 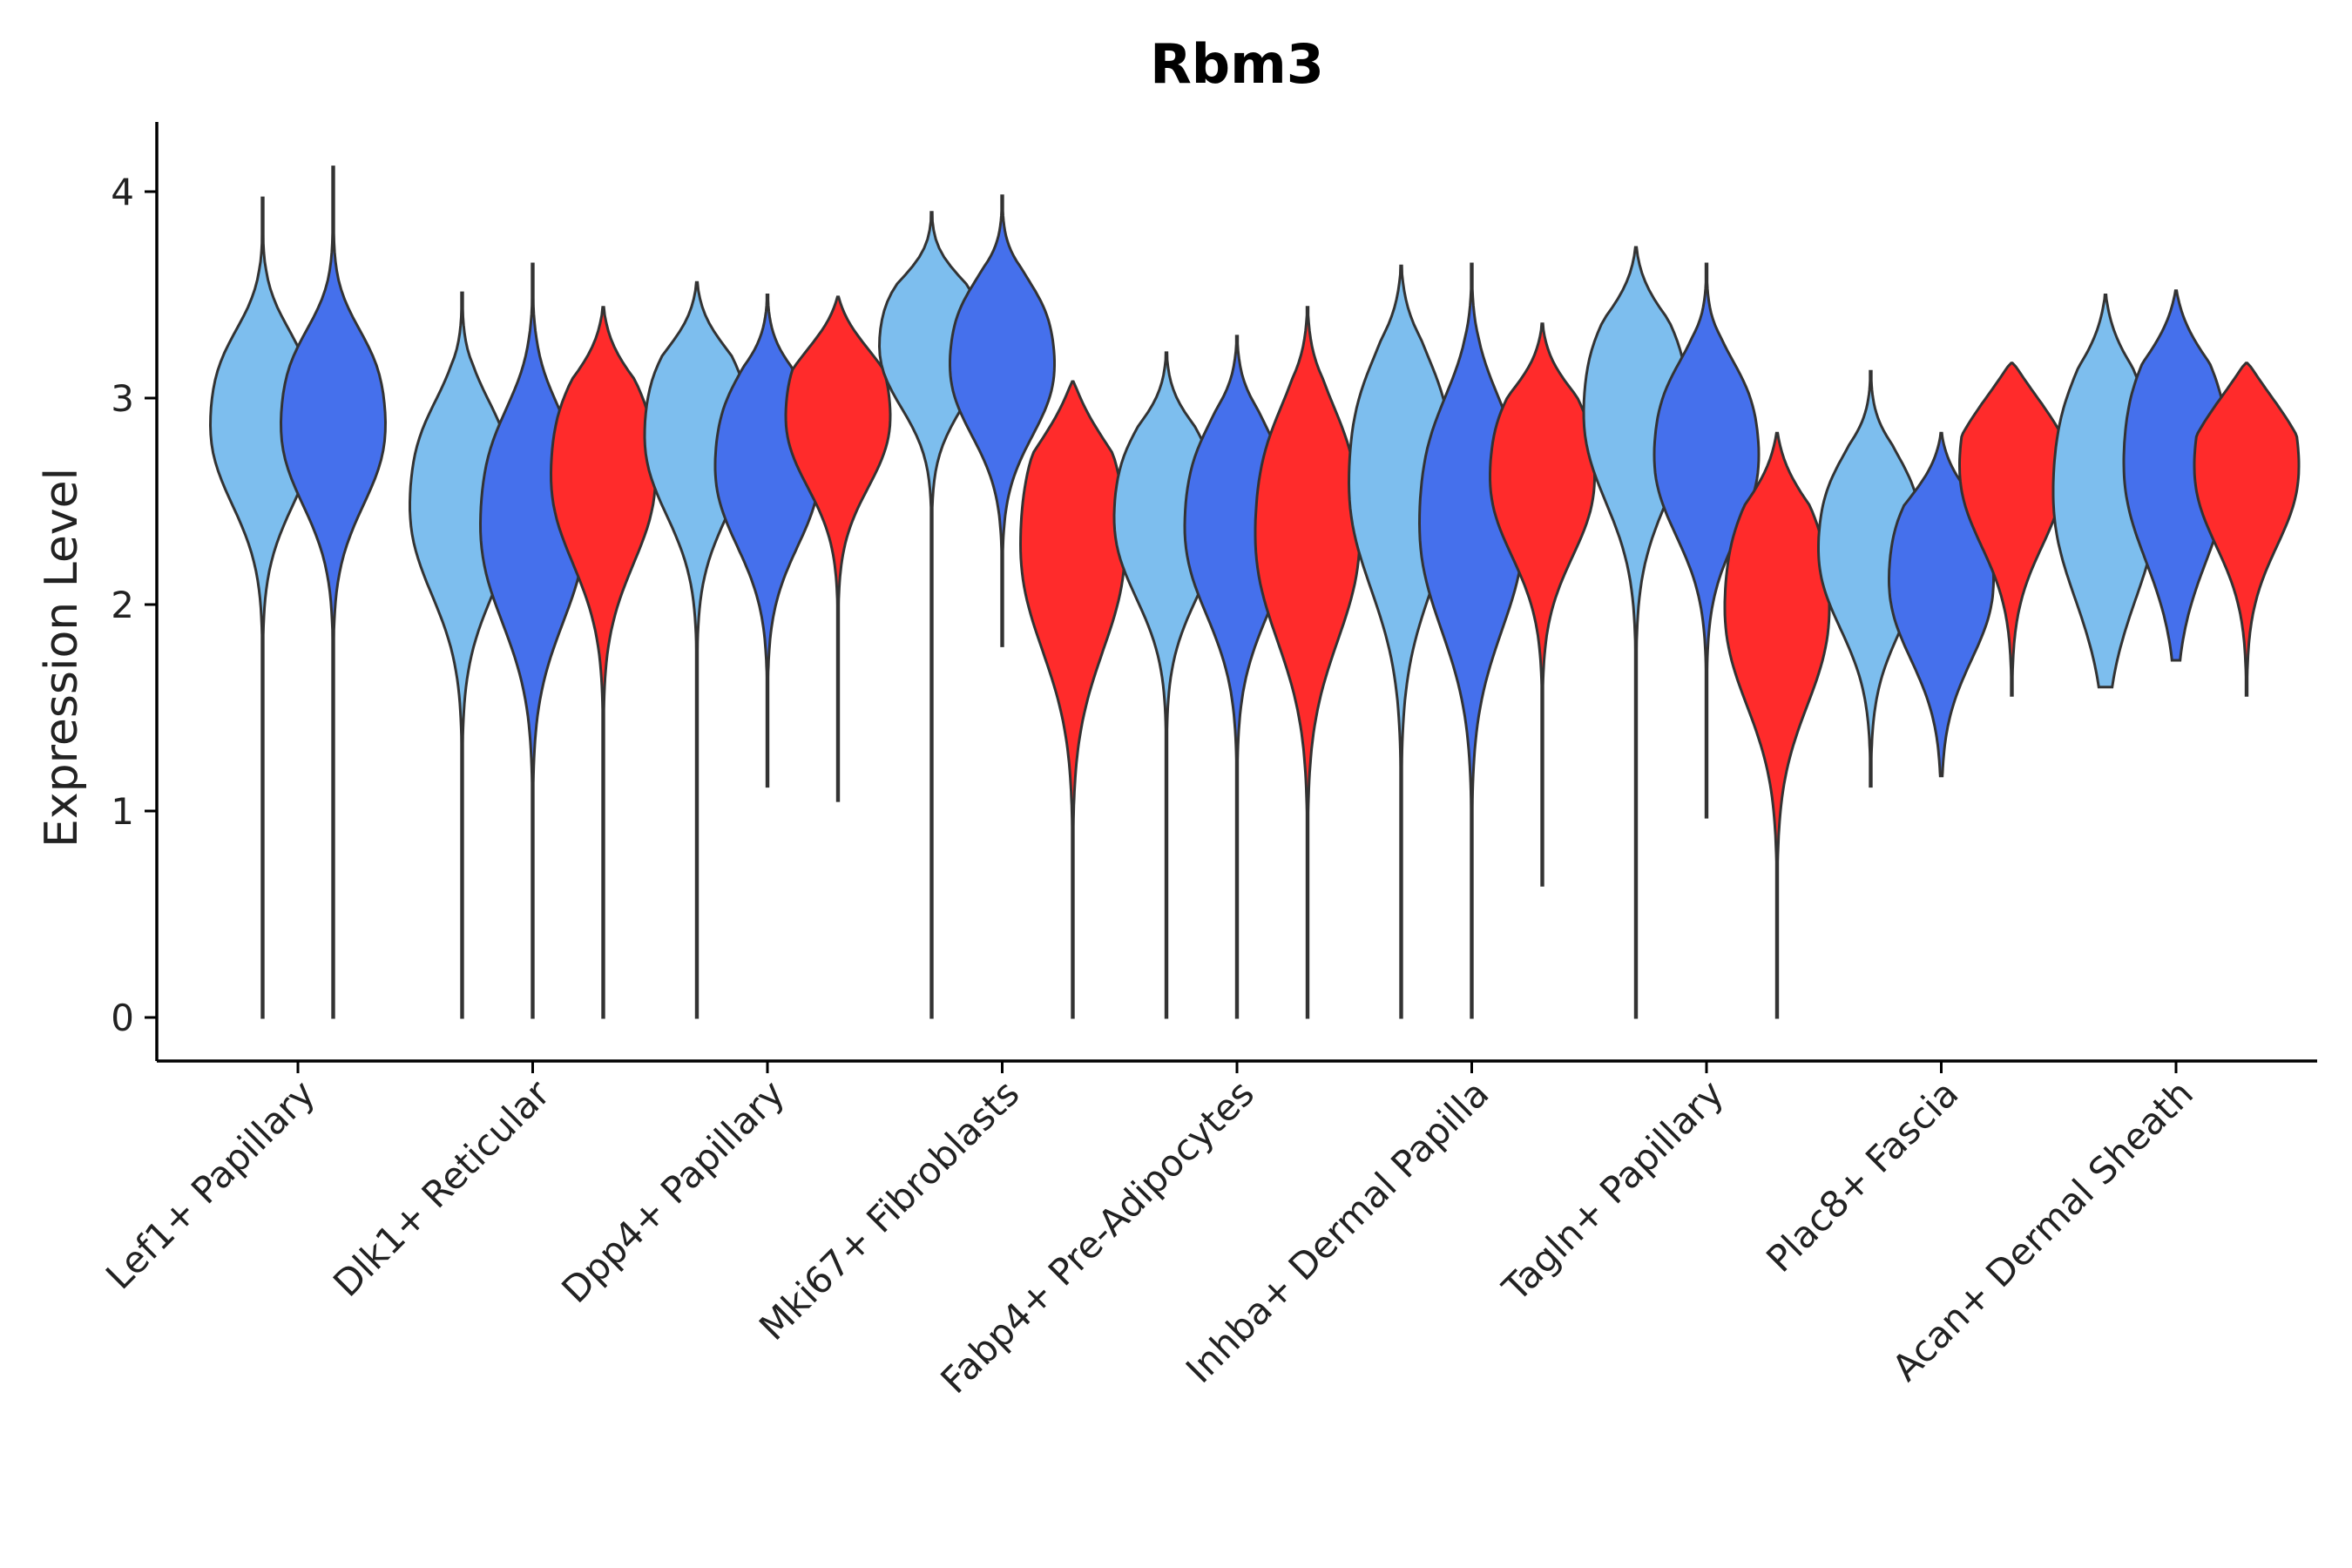 I want to click on y-tick-label: 2, so click(x=122, y=605).